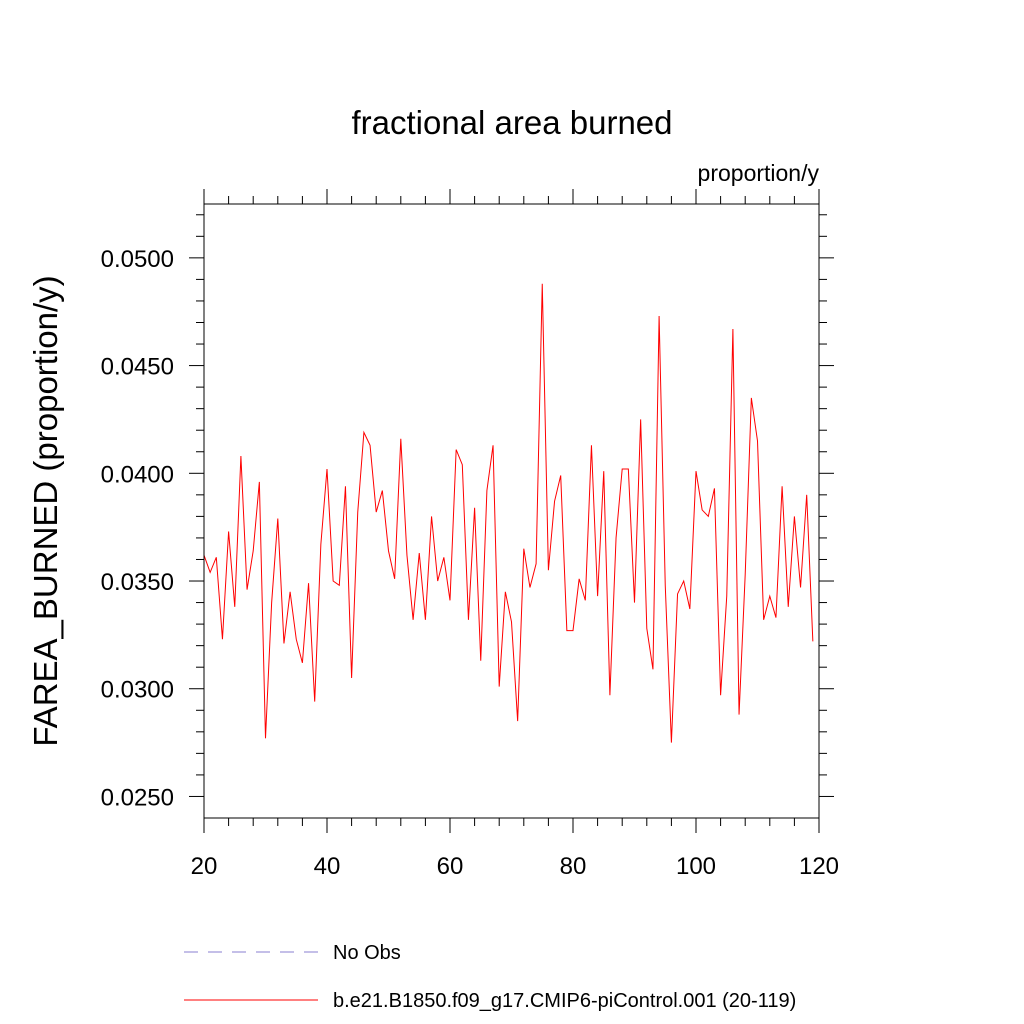  Describe the element at coordinates (327, 866) in the screenshot. I see `x-tick-label: 40` at that location.